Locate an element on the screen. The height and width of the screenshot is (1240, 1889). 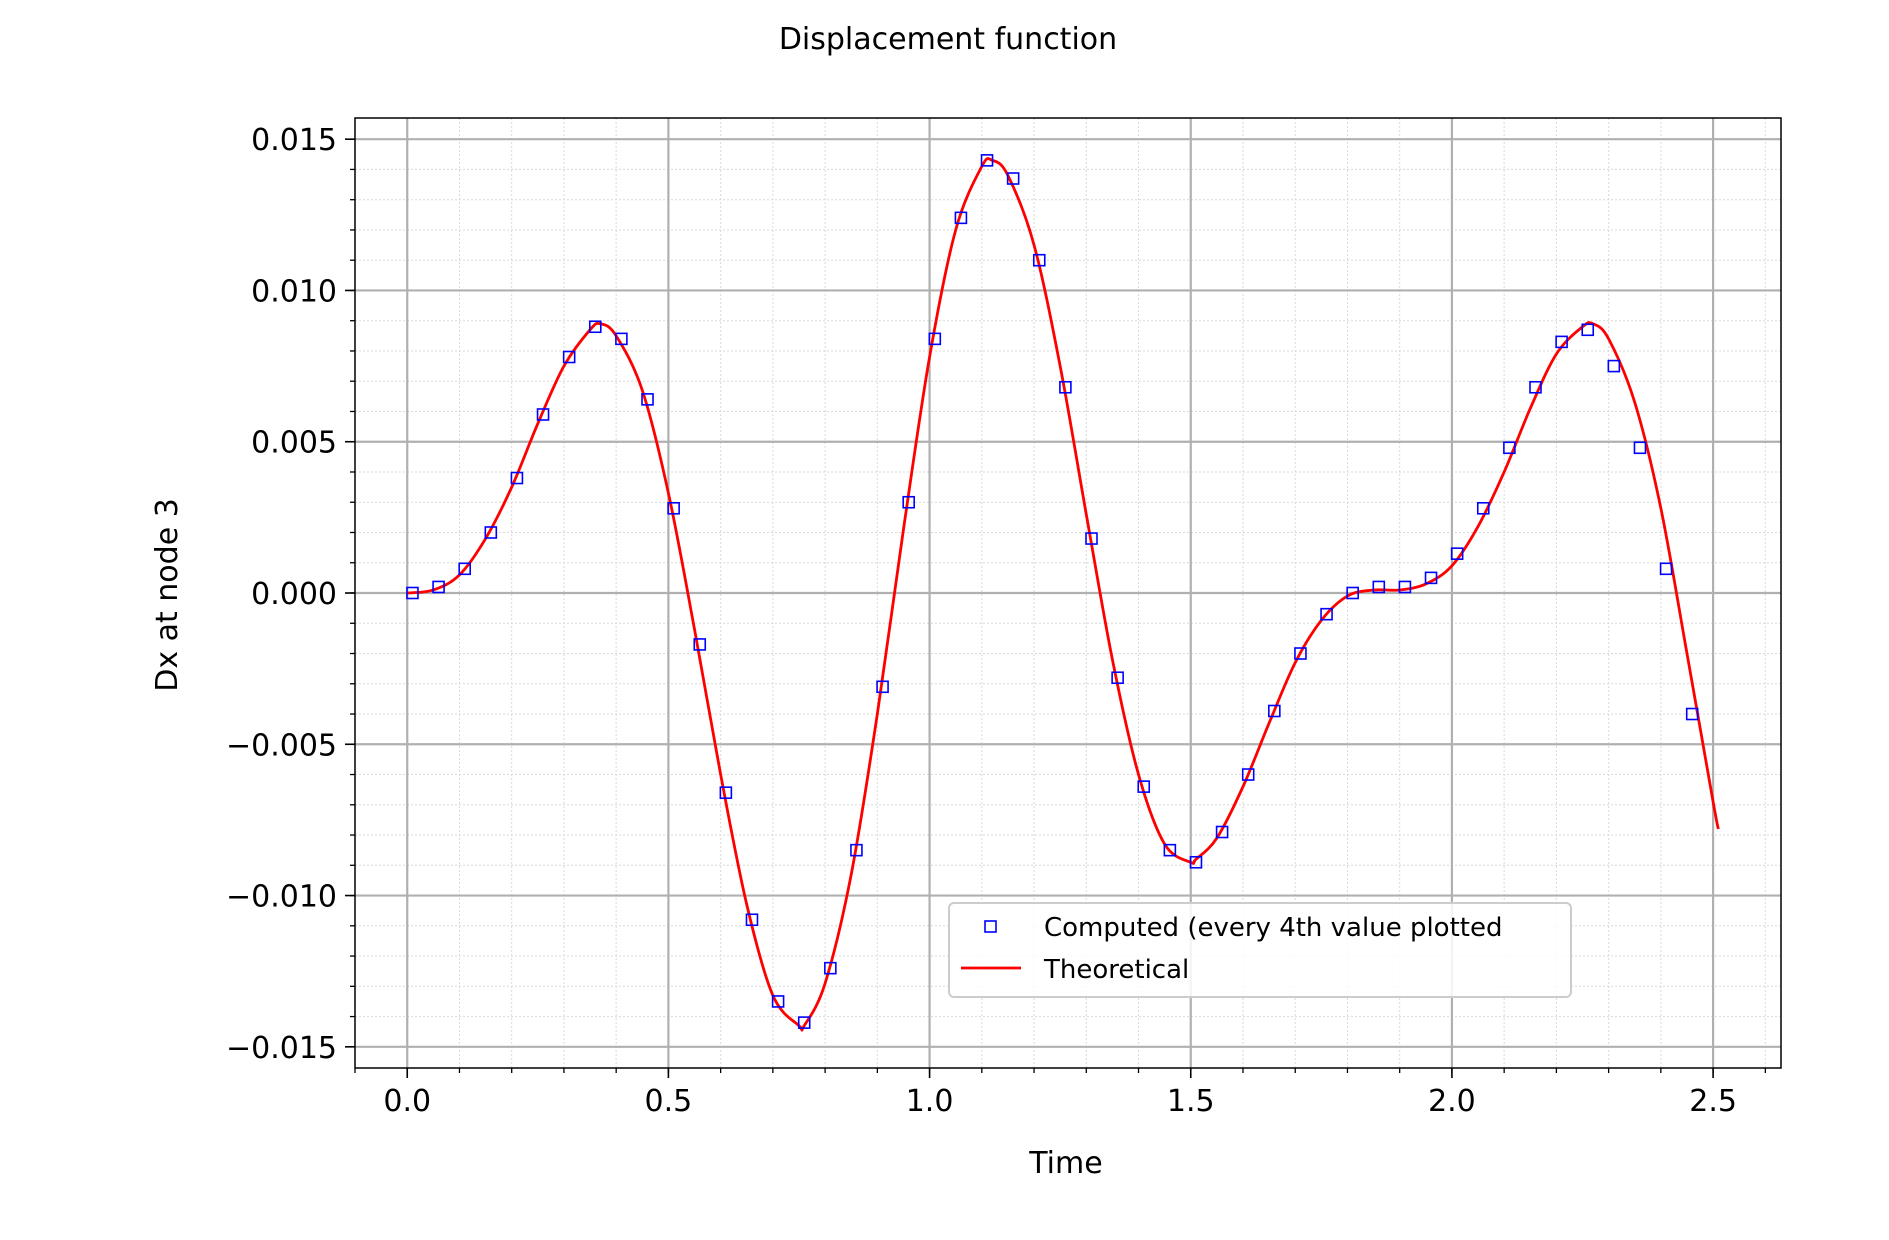
legend-box is located at coordinates (1260, 950).